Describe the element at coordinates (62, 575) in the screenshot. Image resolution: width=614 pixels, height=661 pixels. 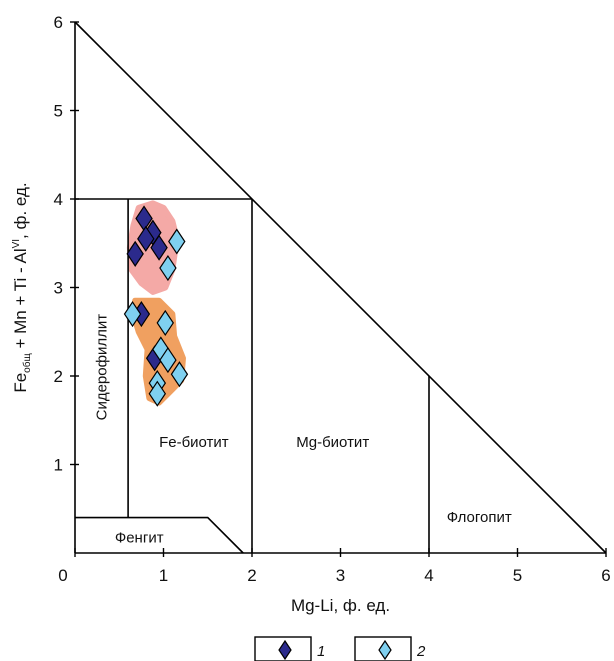
I see `x-tick-label: 0` at that location.